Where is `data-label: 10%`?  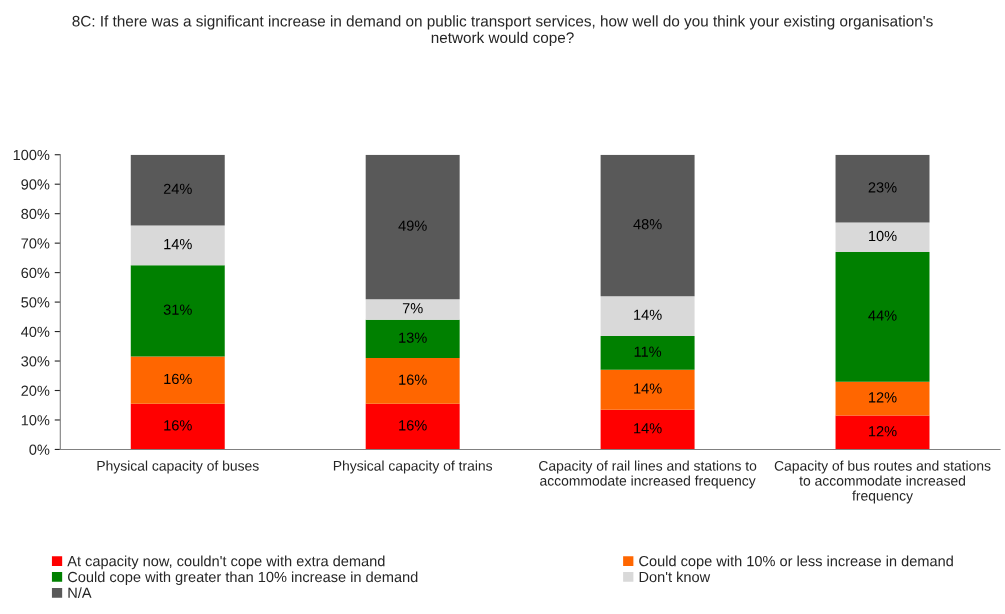
data-label: 10% is located at coordinates (883, 236).